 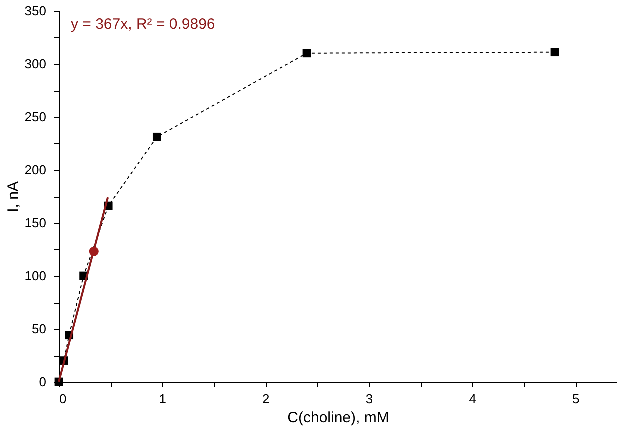 I want to click on x-tick-label: 1, so click(x=162, y=399).